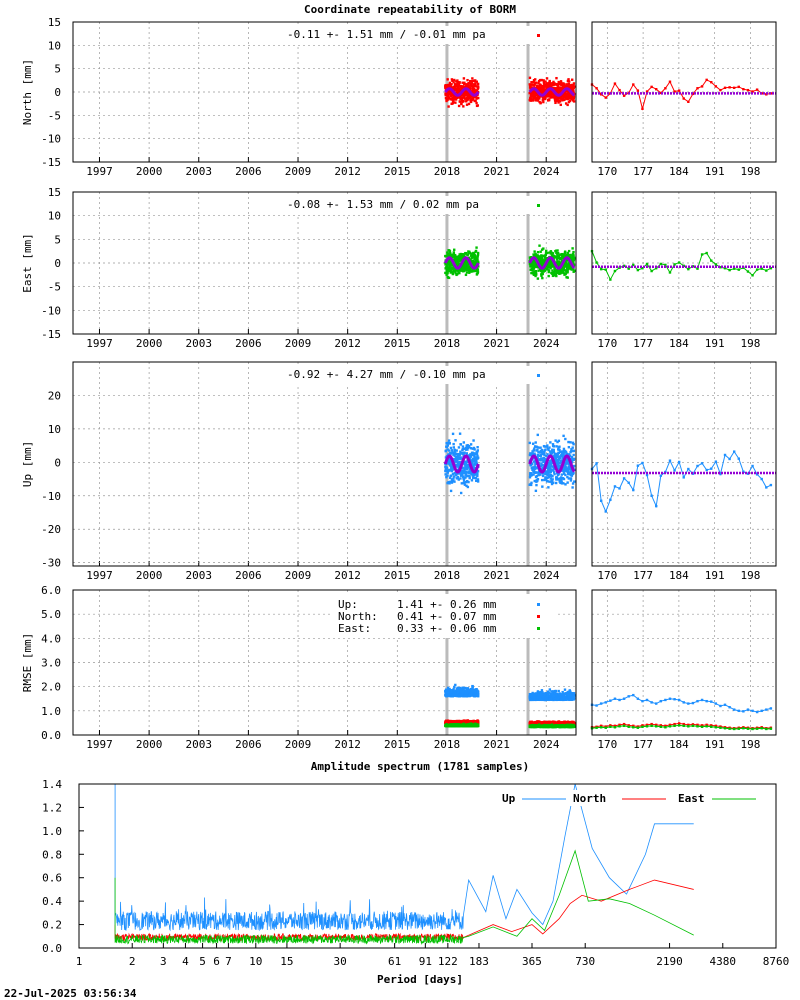 The width and height of the screenshot is (800, 1000). I want to click on tick-label-y: -20, so click(51, 529).